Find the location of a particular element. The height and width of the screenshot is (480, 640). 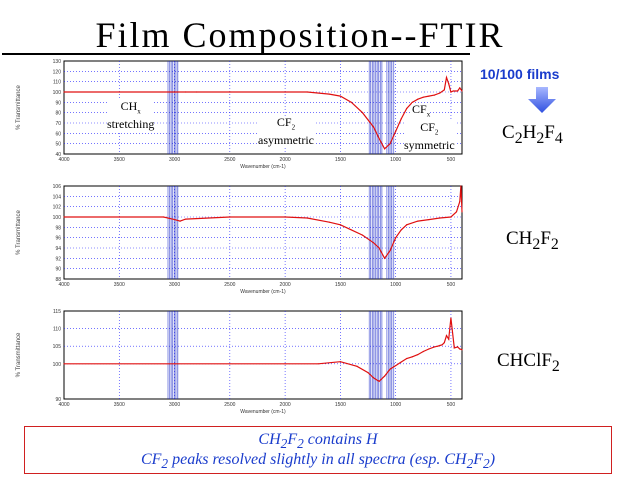

down-arrow-icon is located at coordinates (542, 100).